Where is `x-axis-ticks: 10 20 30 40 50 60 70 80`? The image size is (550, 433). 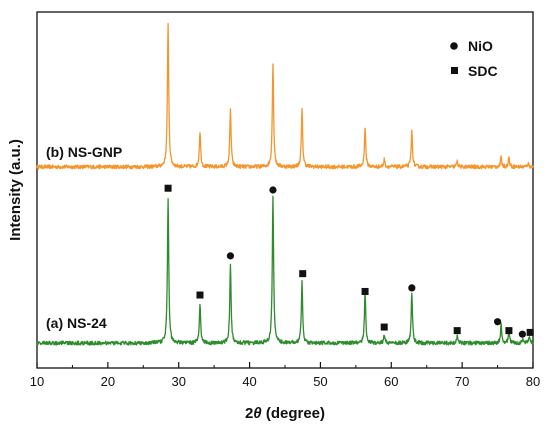
x-axis-ticks: 10 20 30 40 50 60 70 80 is located at coordinates (285, 375).